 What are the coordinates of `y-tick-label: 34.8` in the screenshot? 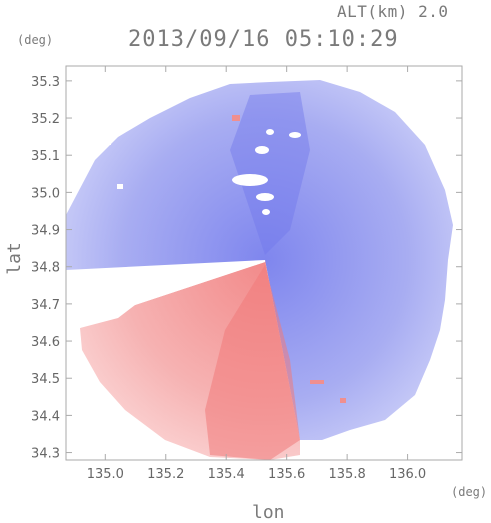 It's located at (45, 268).